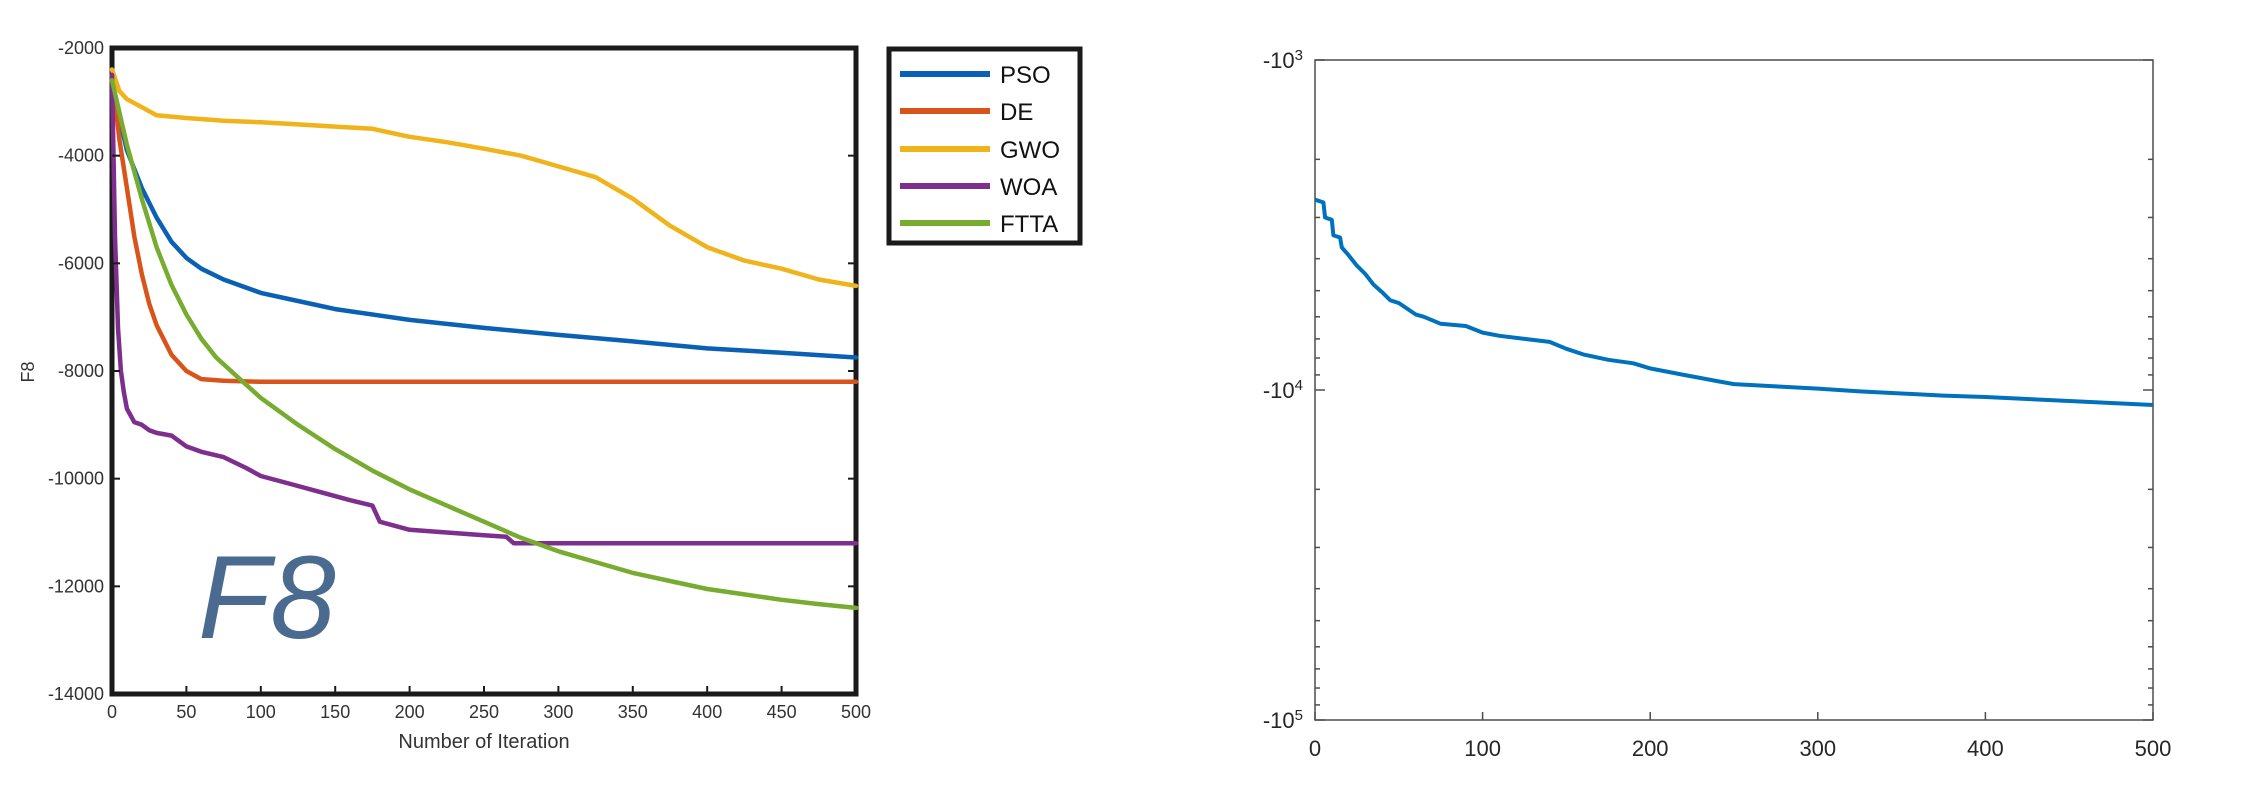 The width and height of the screenshot is (2247, 807). Describe the element at coordinates (1283, 60) in the screenshot. I see `right-y-tick-label: -103` at that location.